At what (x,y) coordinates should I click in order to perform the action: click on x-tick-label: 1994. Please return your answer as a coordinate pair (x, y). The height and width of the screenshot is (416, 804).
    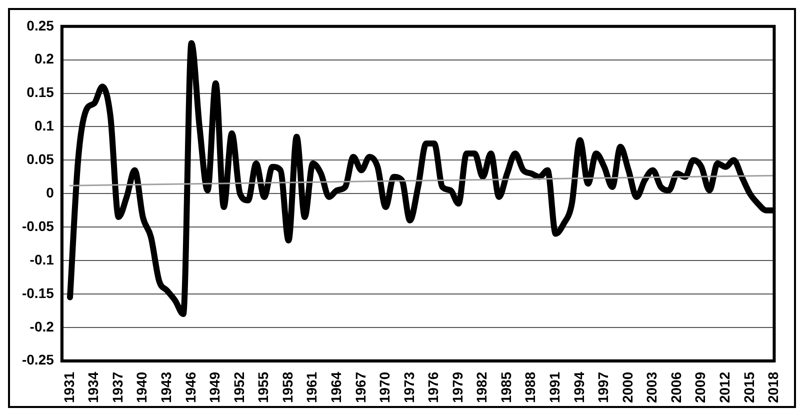
    Looking at the image, I should click on (578, 388).